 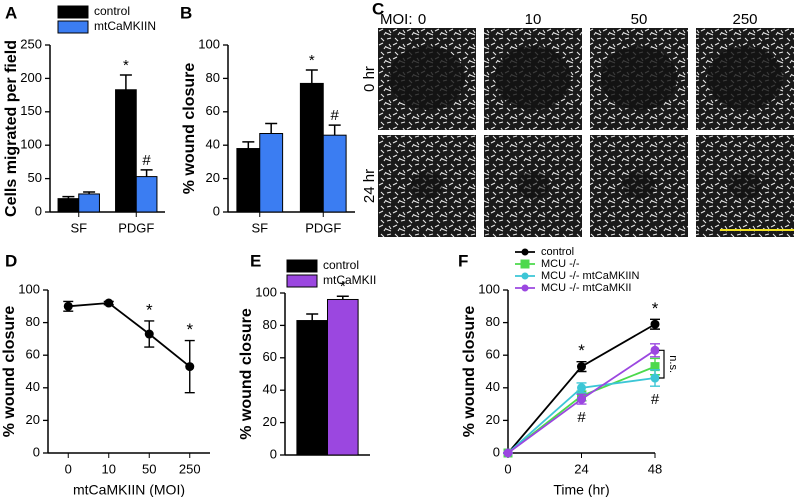 What do you see at coordinates (11, 12) in the screenshot?
I see `panel-label: A` at bounding box center [11, 12].